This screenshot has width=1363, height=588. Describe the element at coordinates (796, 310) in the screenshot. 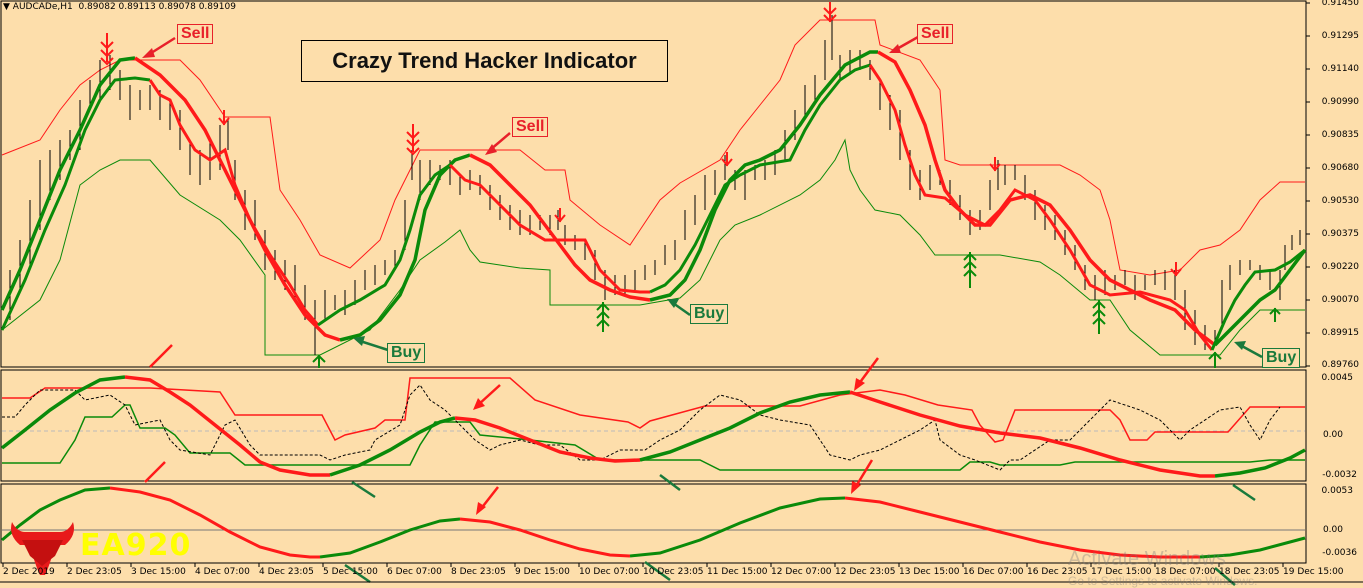

I see `buy-arrow-icons` at that location.